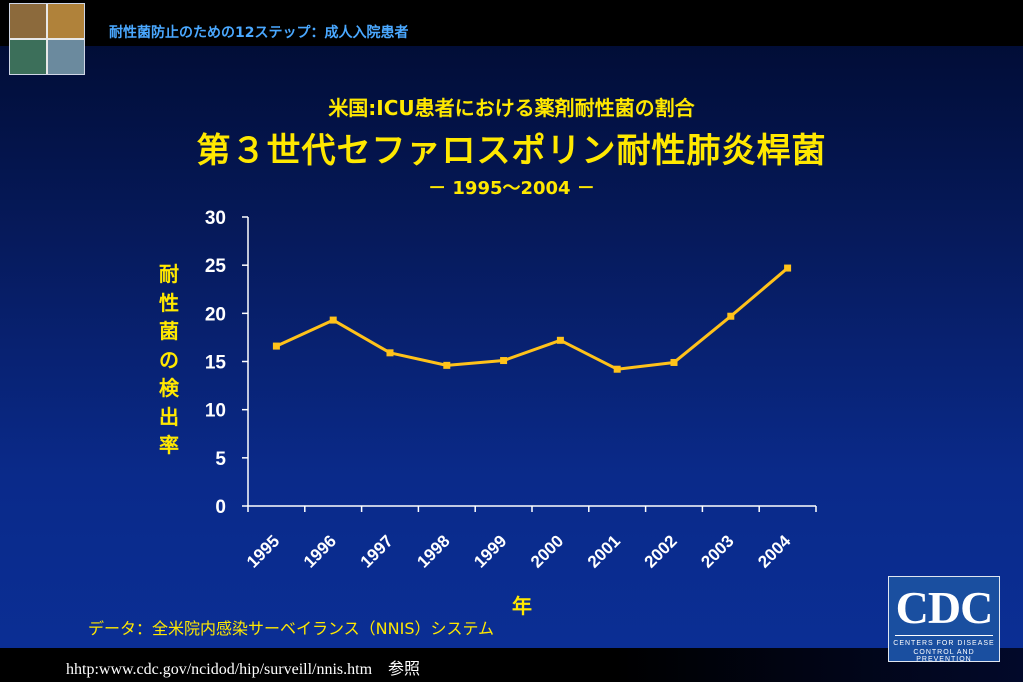 The image size is (1023, 682). What do you see at coordinates (216, 363) in the screenshot?
I see `y-tick-label: 15` at bounding box center [216, 363].